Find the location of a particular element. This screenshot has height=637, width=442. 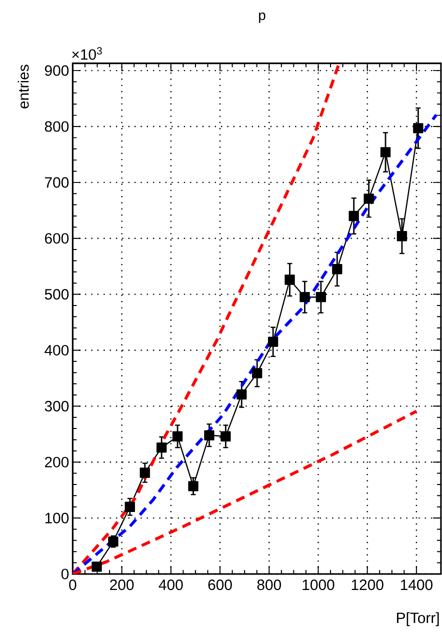

x-tick-label: 1200 is located at coordinates (368, 585).